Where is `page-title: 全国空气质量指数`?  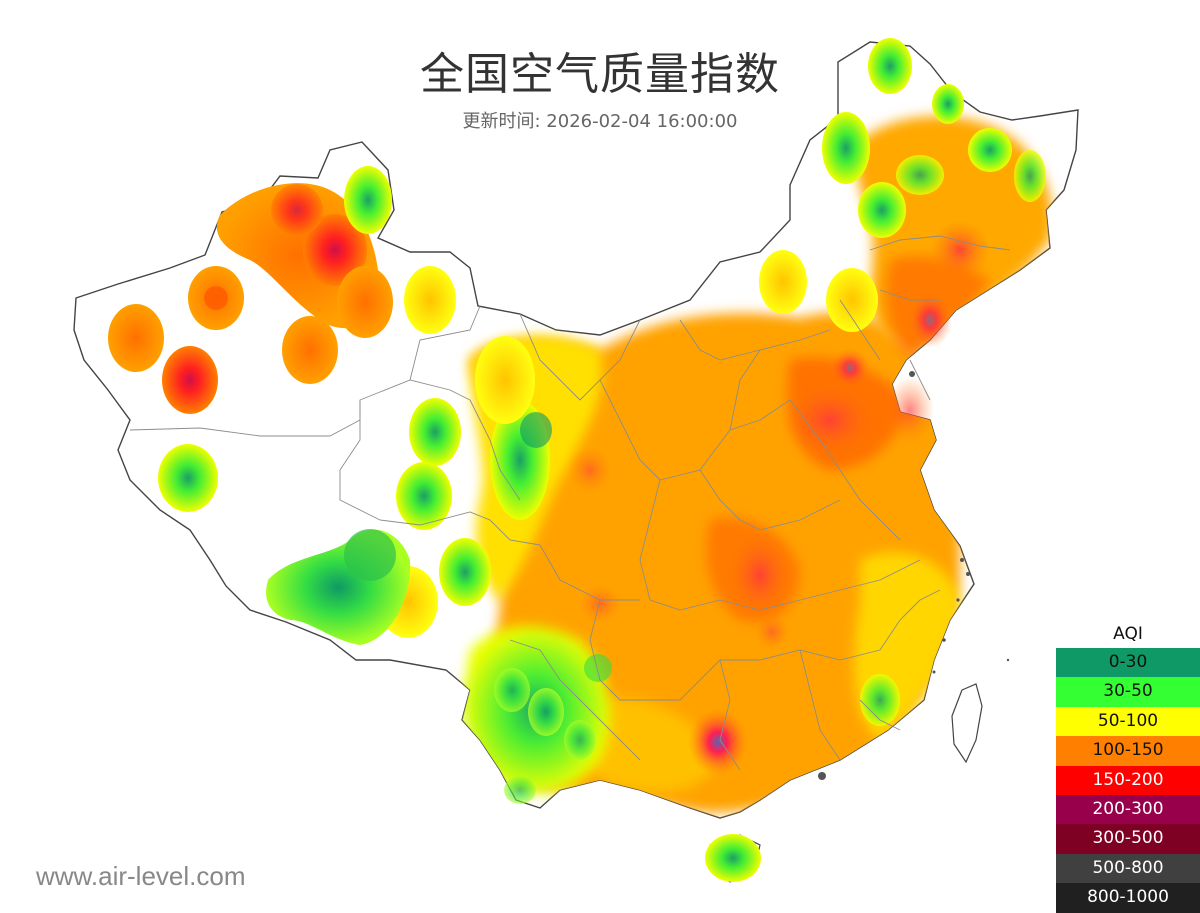 page-title: 全国空气质量指数 is located at coordinates (600, 74).